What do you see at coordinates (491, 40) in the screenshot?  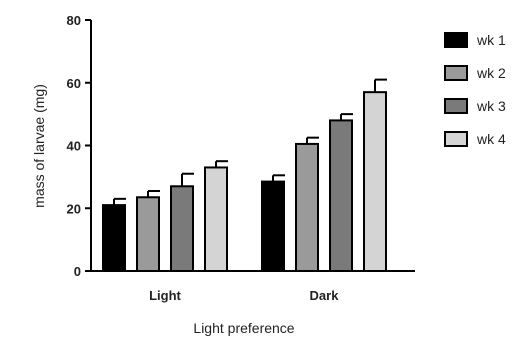 I see `legend-label: wk 1` at bounding box center [491, 40].